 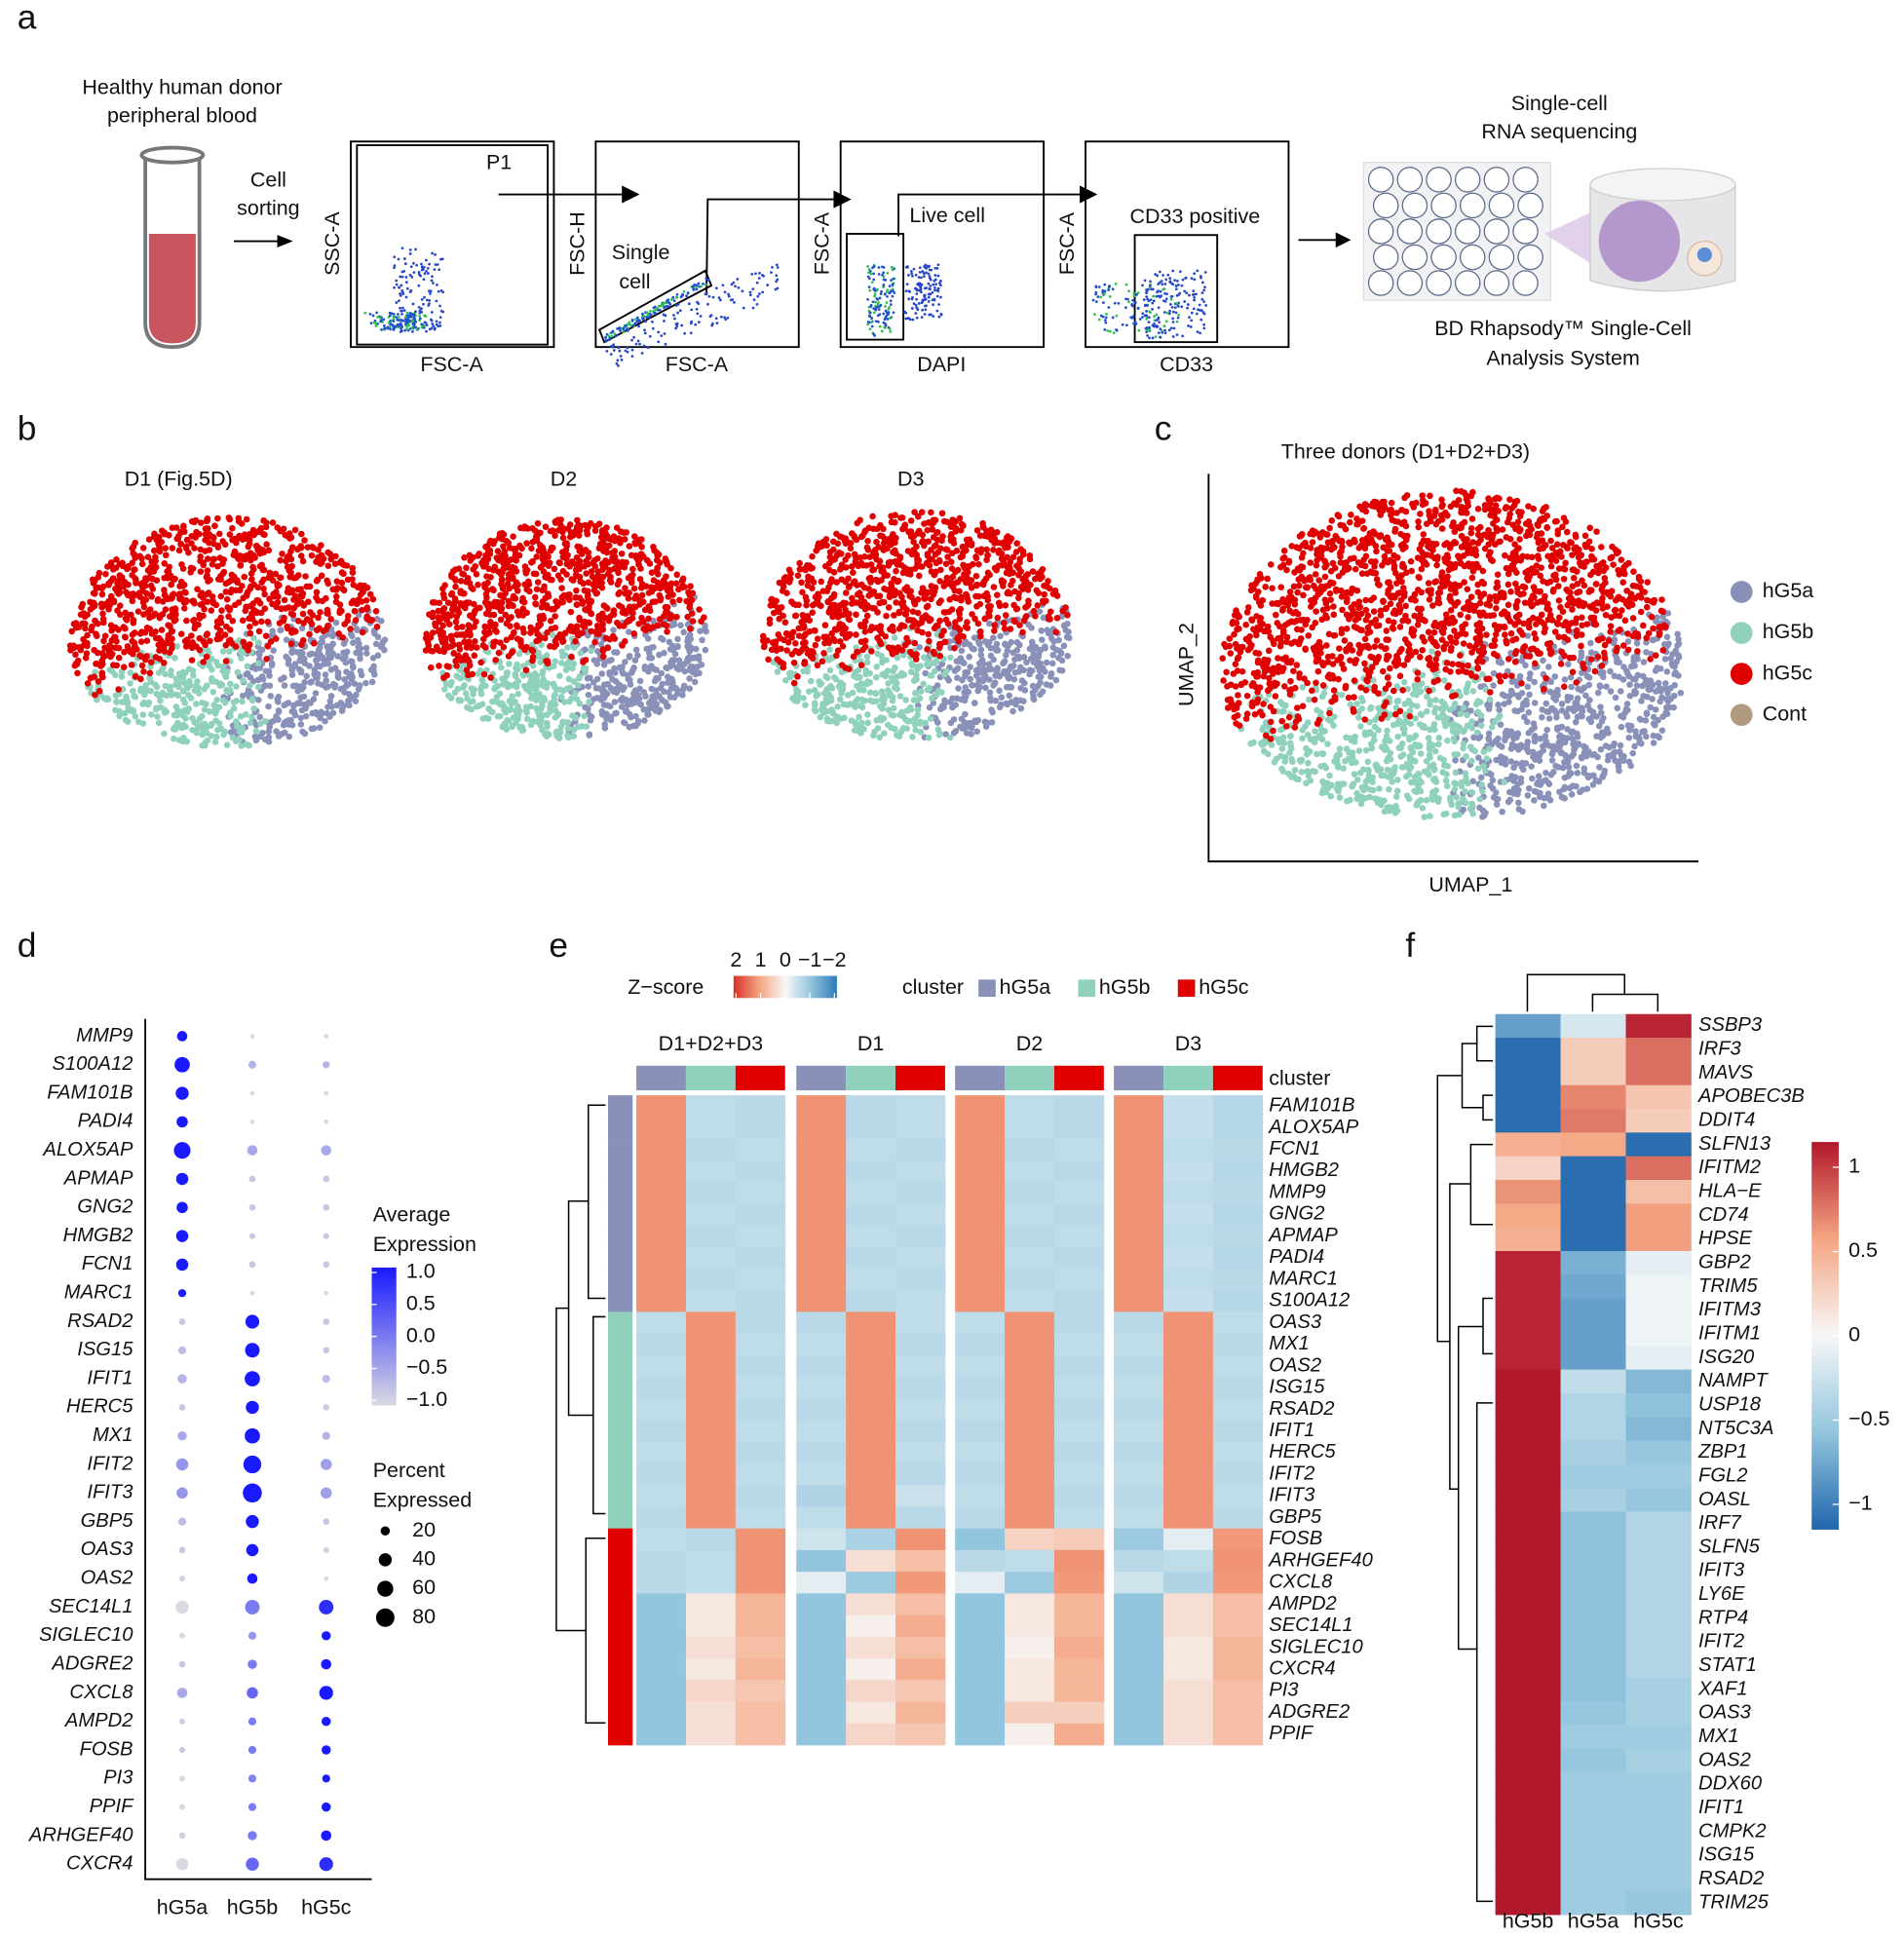 What do you see at coordinates (332, 243) in the screenshot?
I see `gate-axis-label: SSC-A` at bounding box center [332, 243].